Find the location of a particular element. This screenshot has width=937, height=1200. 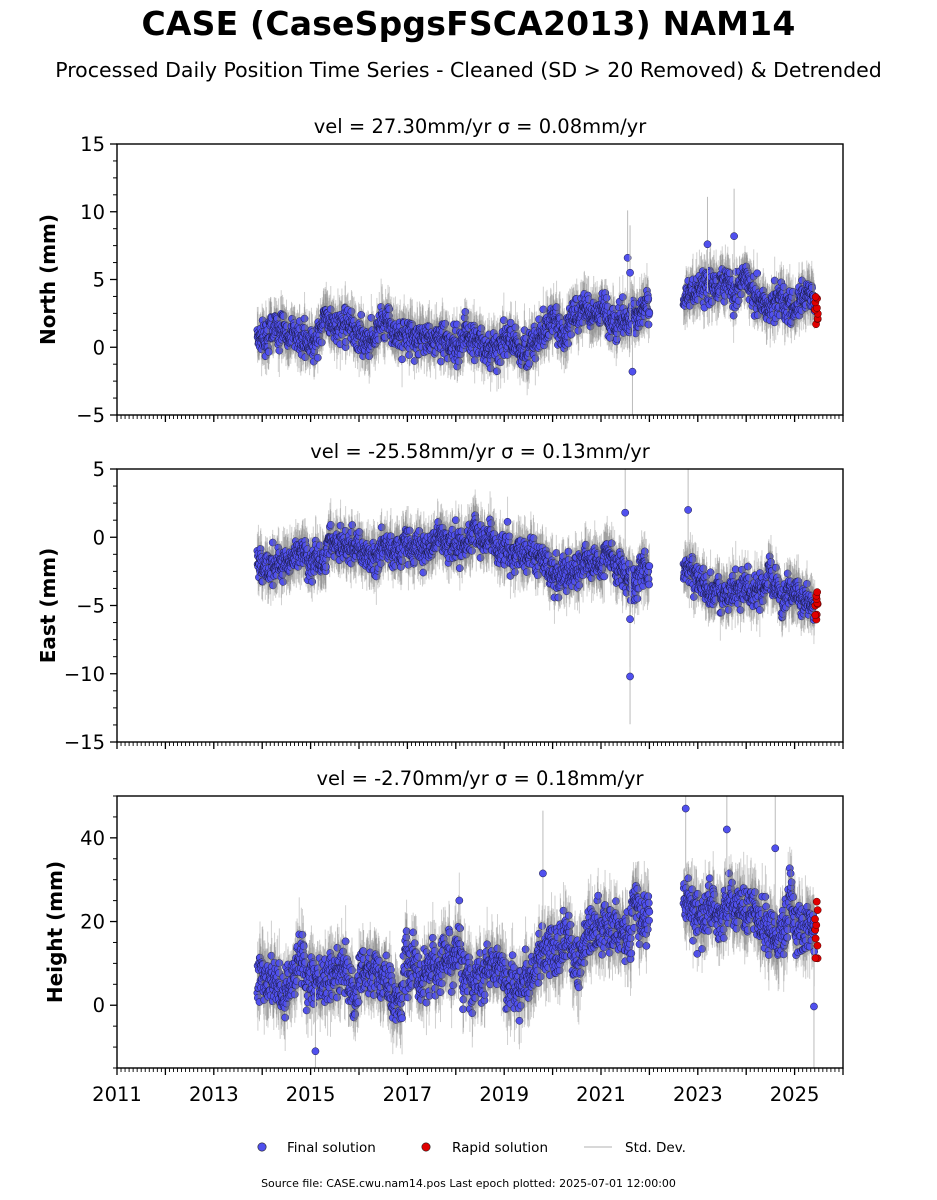

panel-title: vel = -25.58mm/yr σ = 0.13mm/yr is located at coordinates (480, 451).